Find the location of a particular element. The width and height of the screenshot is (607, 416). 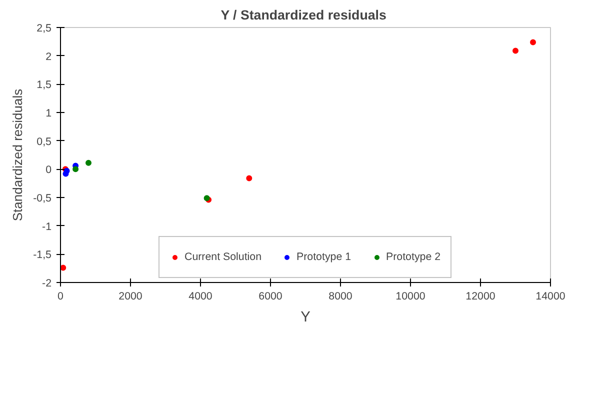

y-tick-label: 1,5 is located at coordinates (44, 85).